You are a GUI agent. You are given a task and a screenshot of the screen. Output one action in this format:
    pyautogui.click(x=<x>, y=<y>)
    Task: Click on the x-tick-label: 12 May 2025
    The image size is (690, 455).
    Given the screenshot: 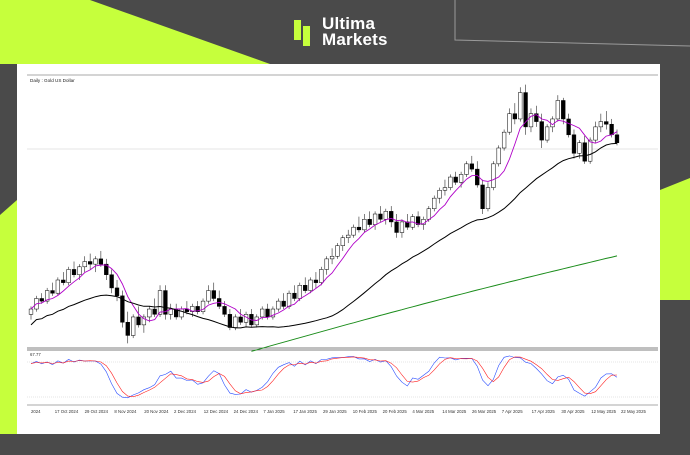 What is the action you would take?
    pyautogui.click(x=603, y=411)
    